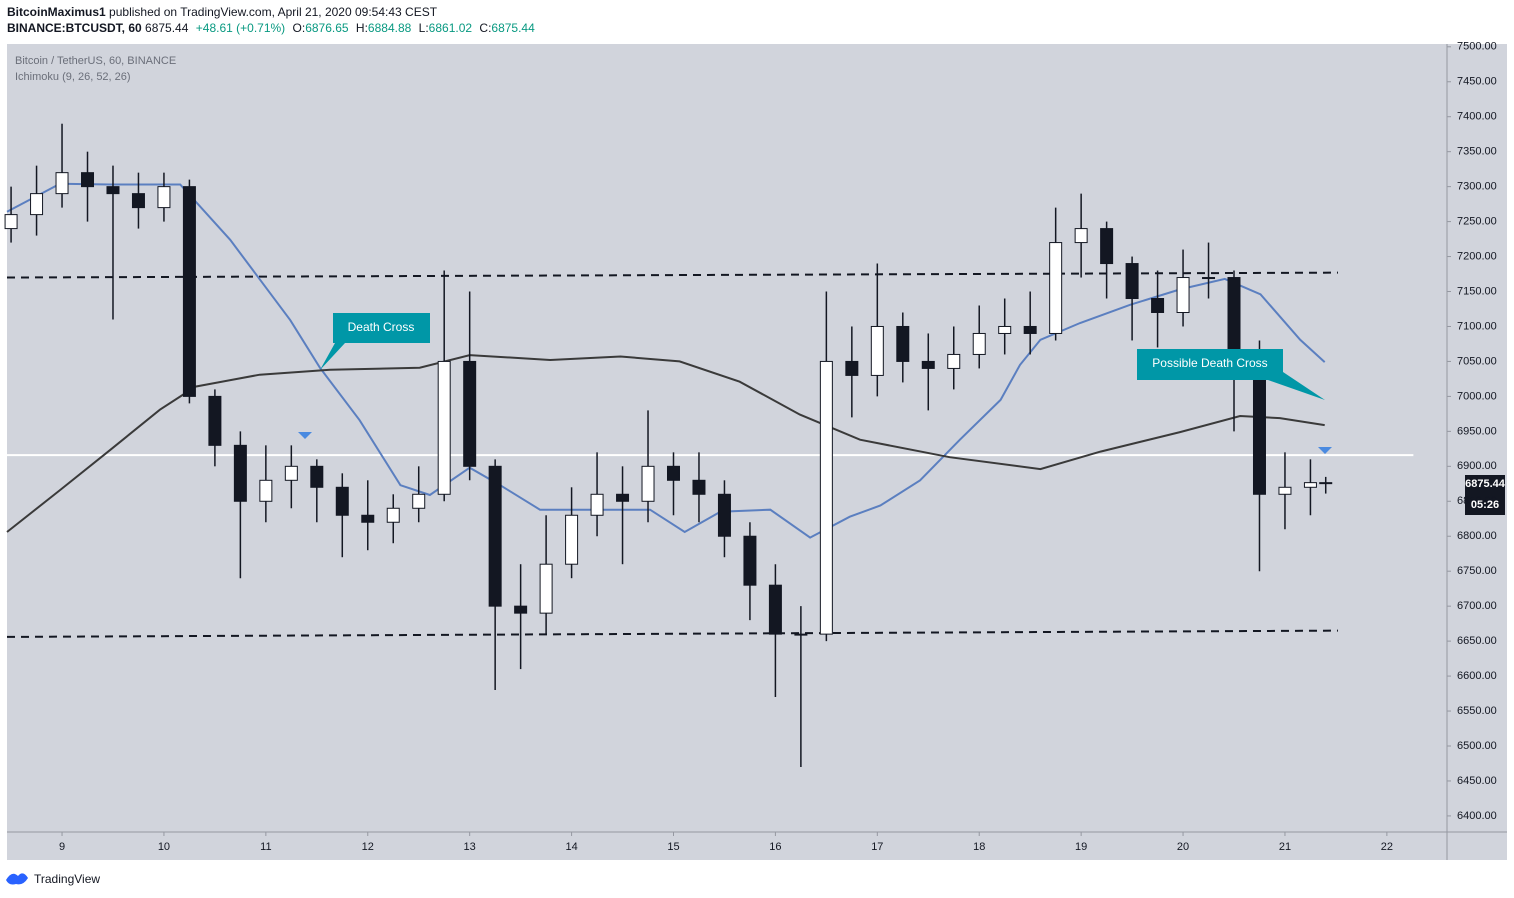  I want to click on y-tick-label: 7500.00, so click(1477, 47).